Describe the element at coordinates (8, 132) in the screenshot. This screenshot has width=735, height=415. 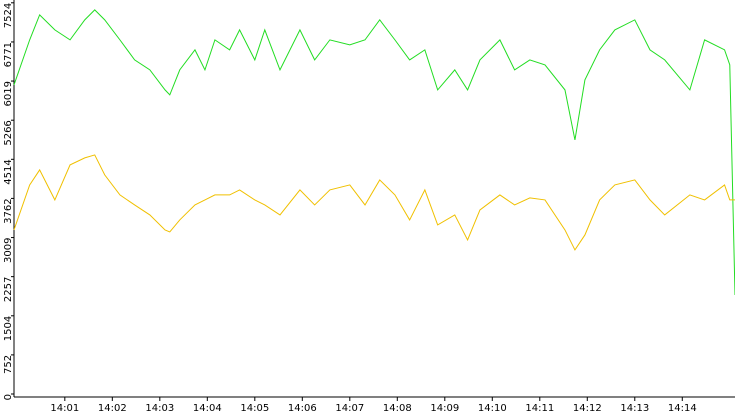
I see `y-tick-label: 5266` at that location.